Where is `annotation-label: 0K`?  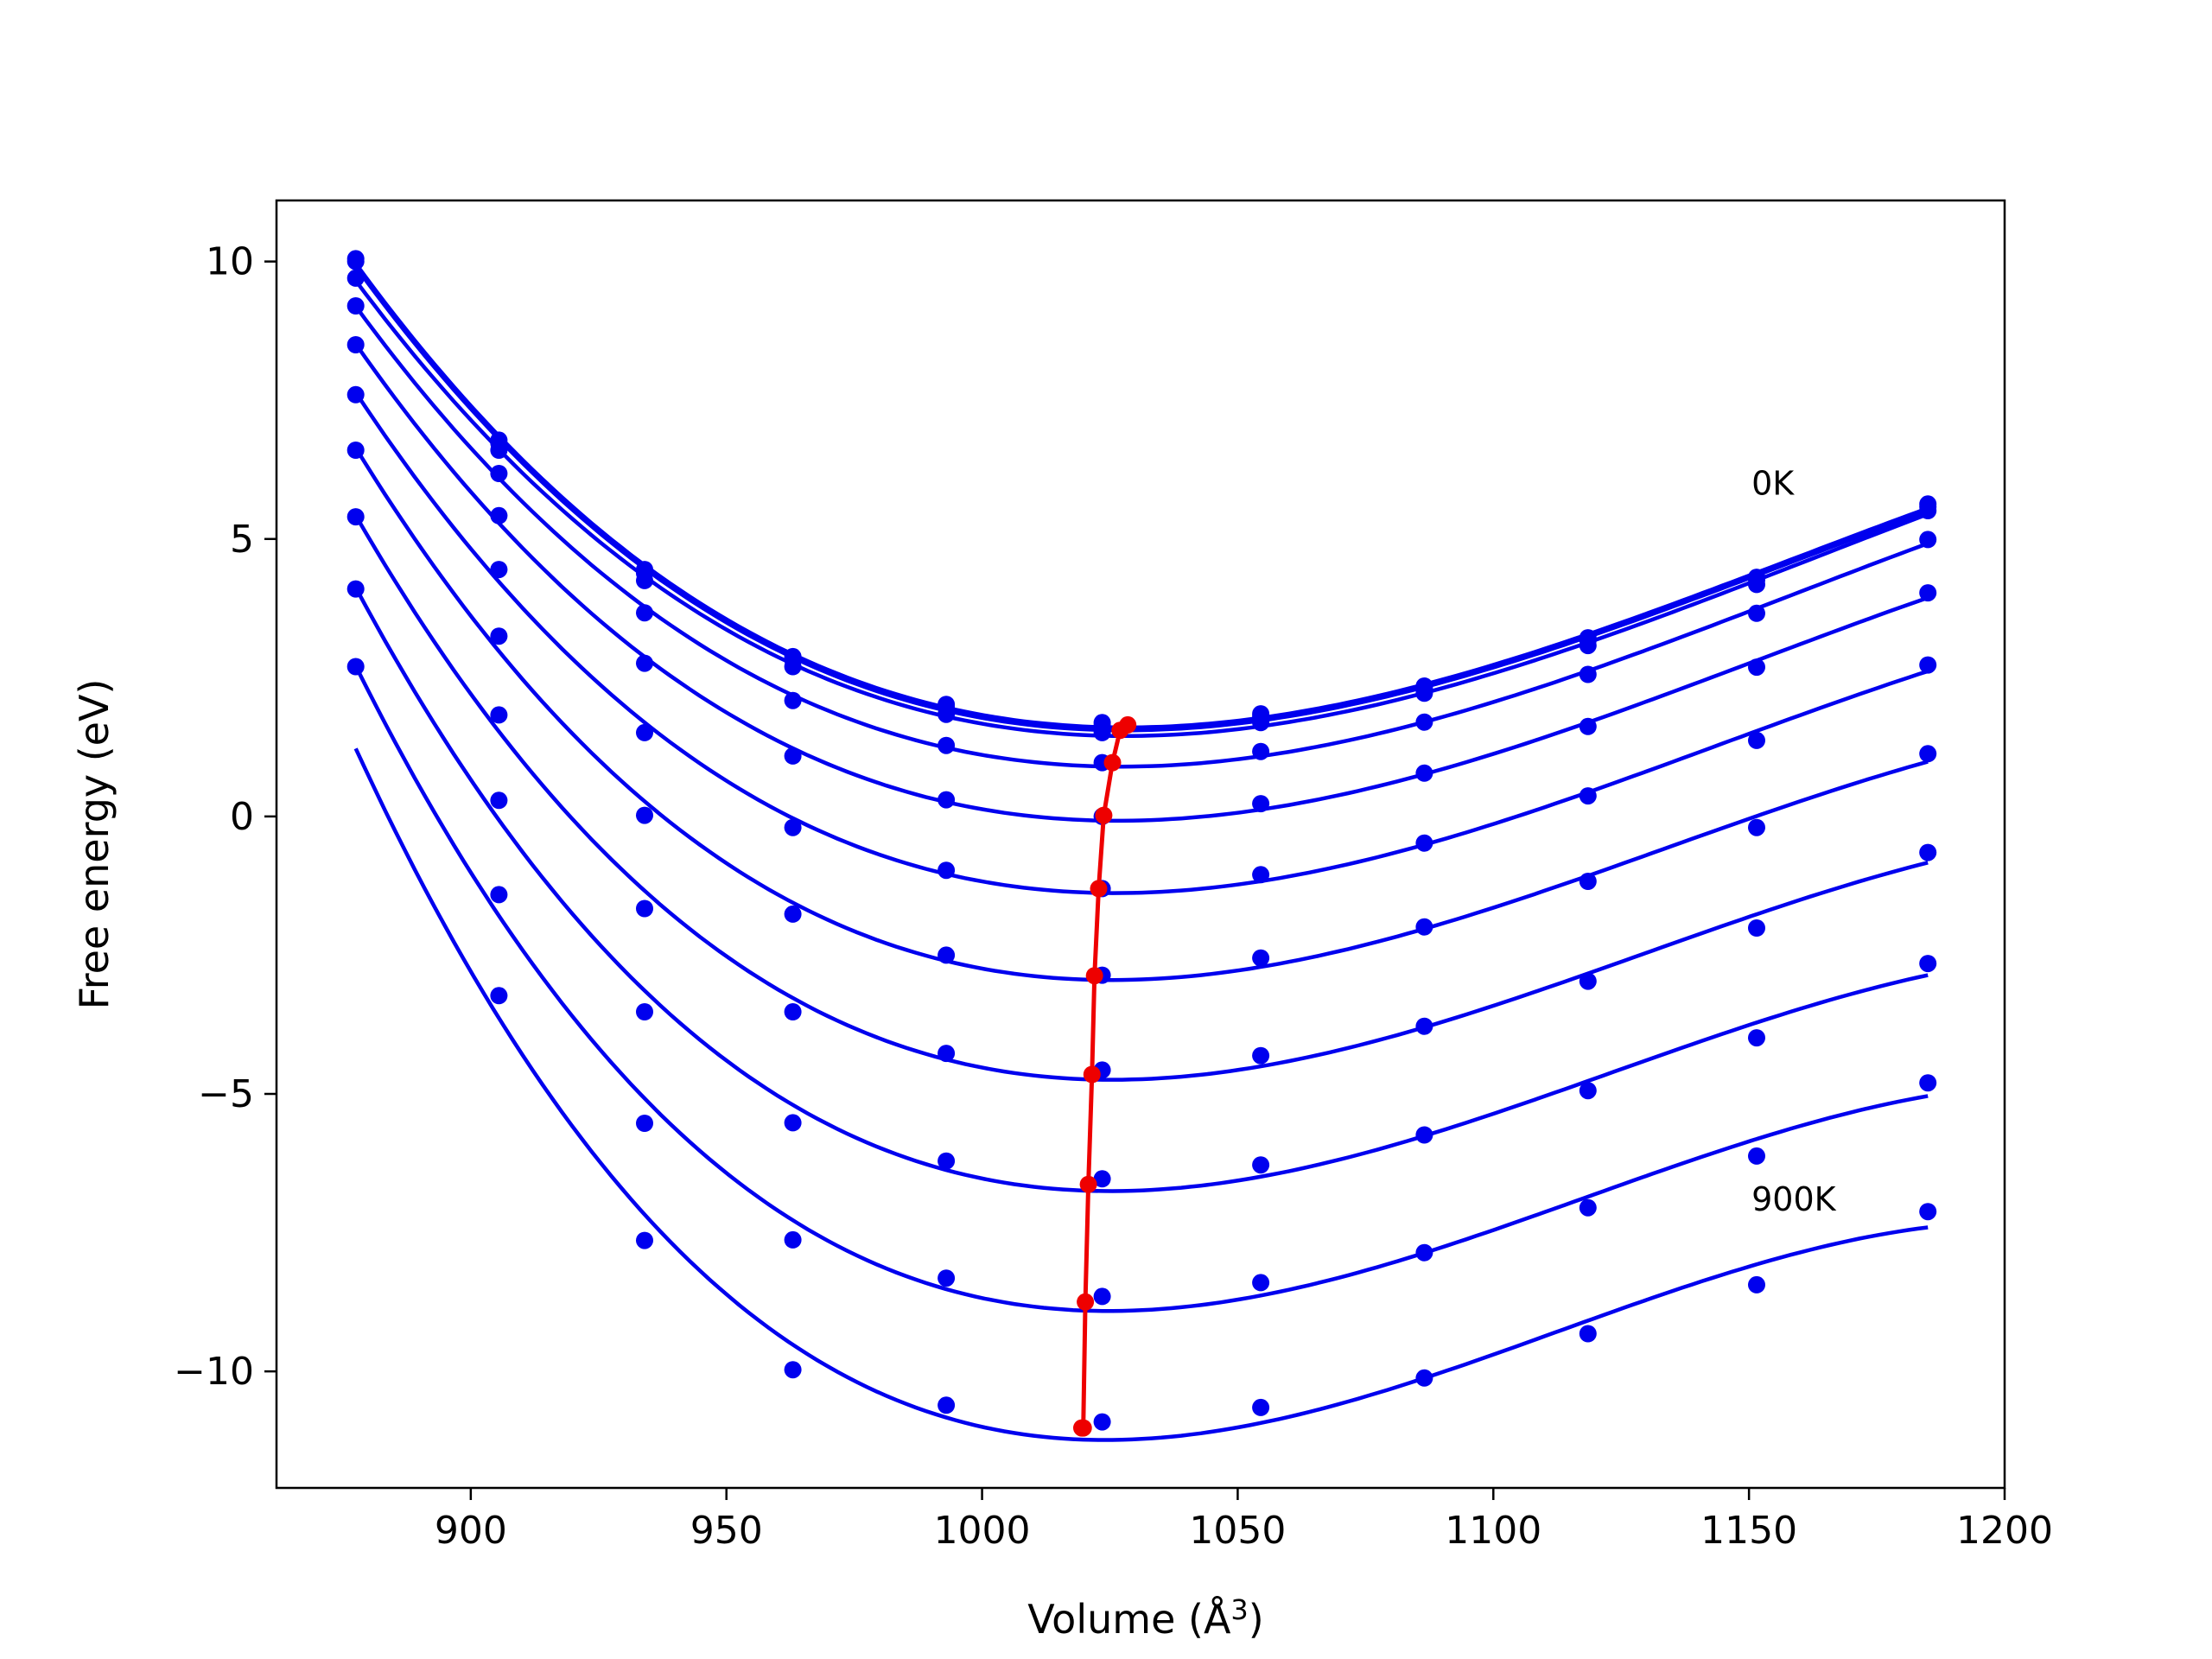 annotation-label: 0K is located at coordinates (1773, 483).